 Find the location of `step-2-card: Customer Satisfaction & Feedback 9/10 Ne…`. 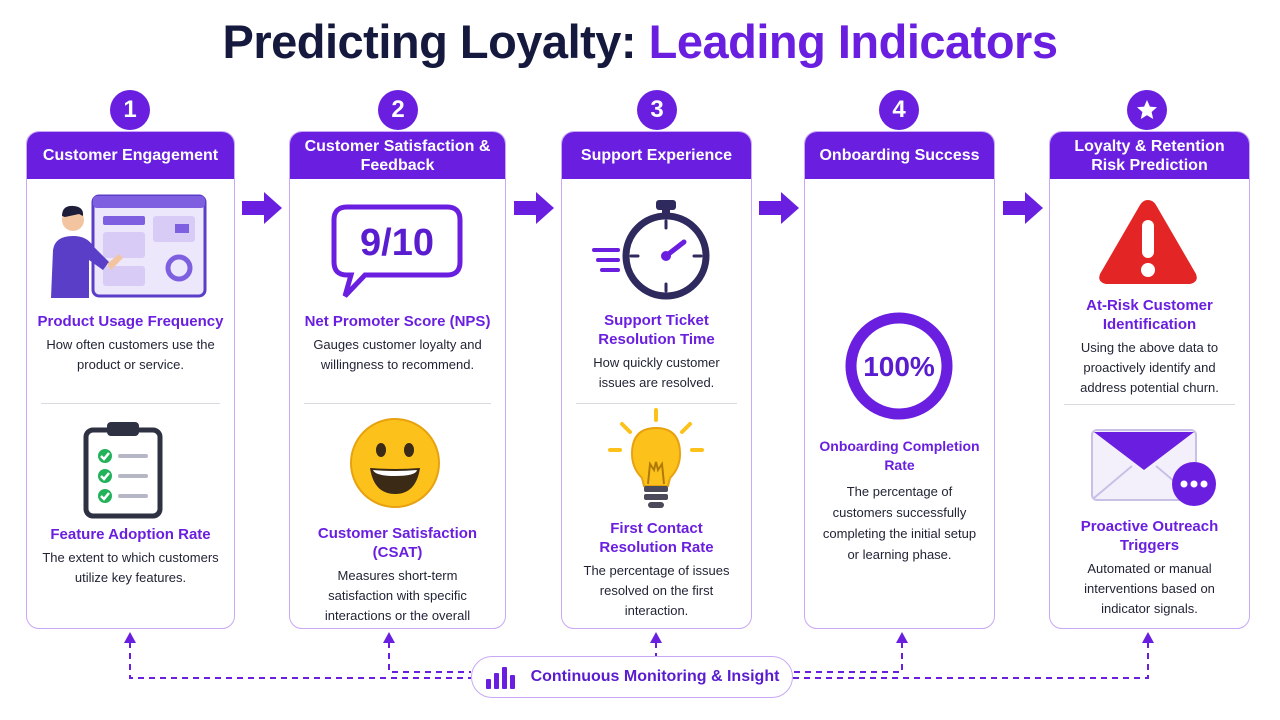

step-2-card: Customer Satisfaction & Feedback 9/10 Ne… is located at coordinates (397, 380).